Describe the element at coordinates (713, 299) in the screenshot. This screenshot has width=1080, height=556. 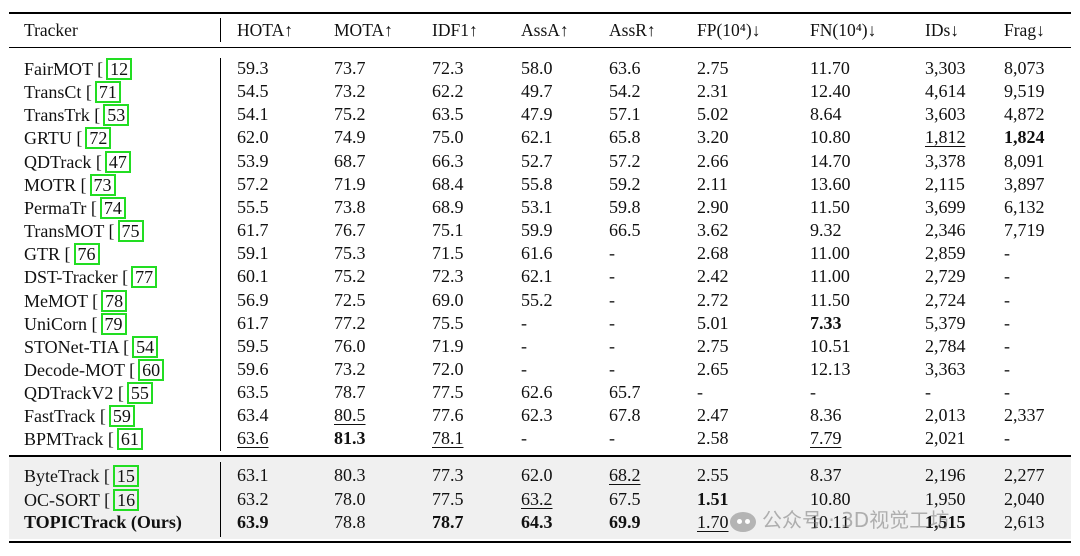
I see `cell-fp: 2.72` at that location.